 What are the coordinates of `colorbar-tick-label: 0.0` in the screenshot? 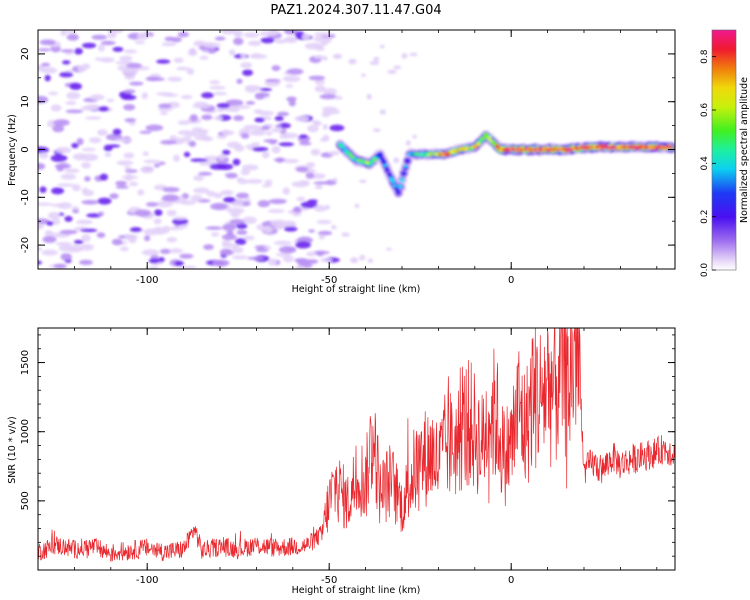 It's located at (705, 270).